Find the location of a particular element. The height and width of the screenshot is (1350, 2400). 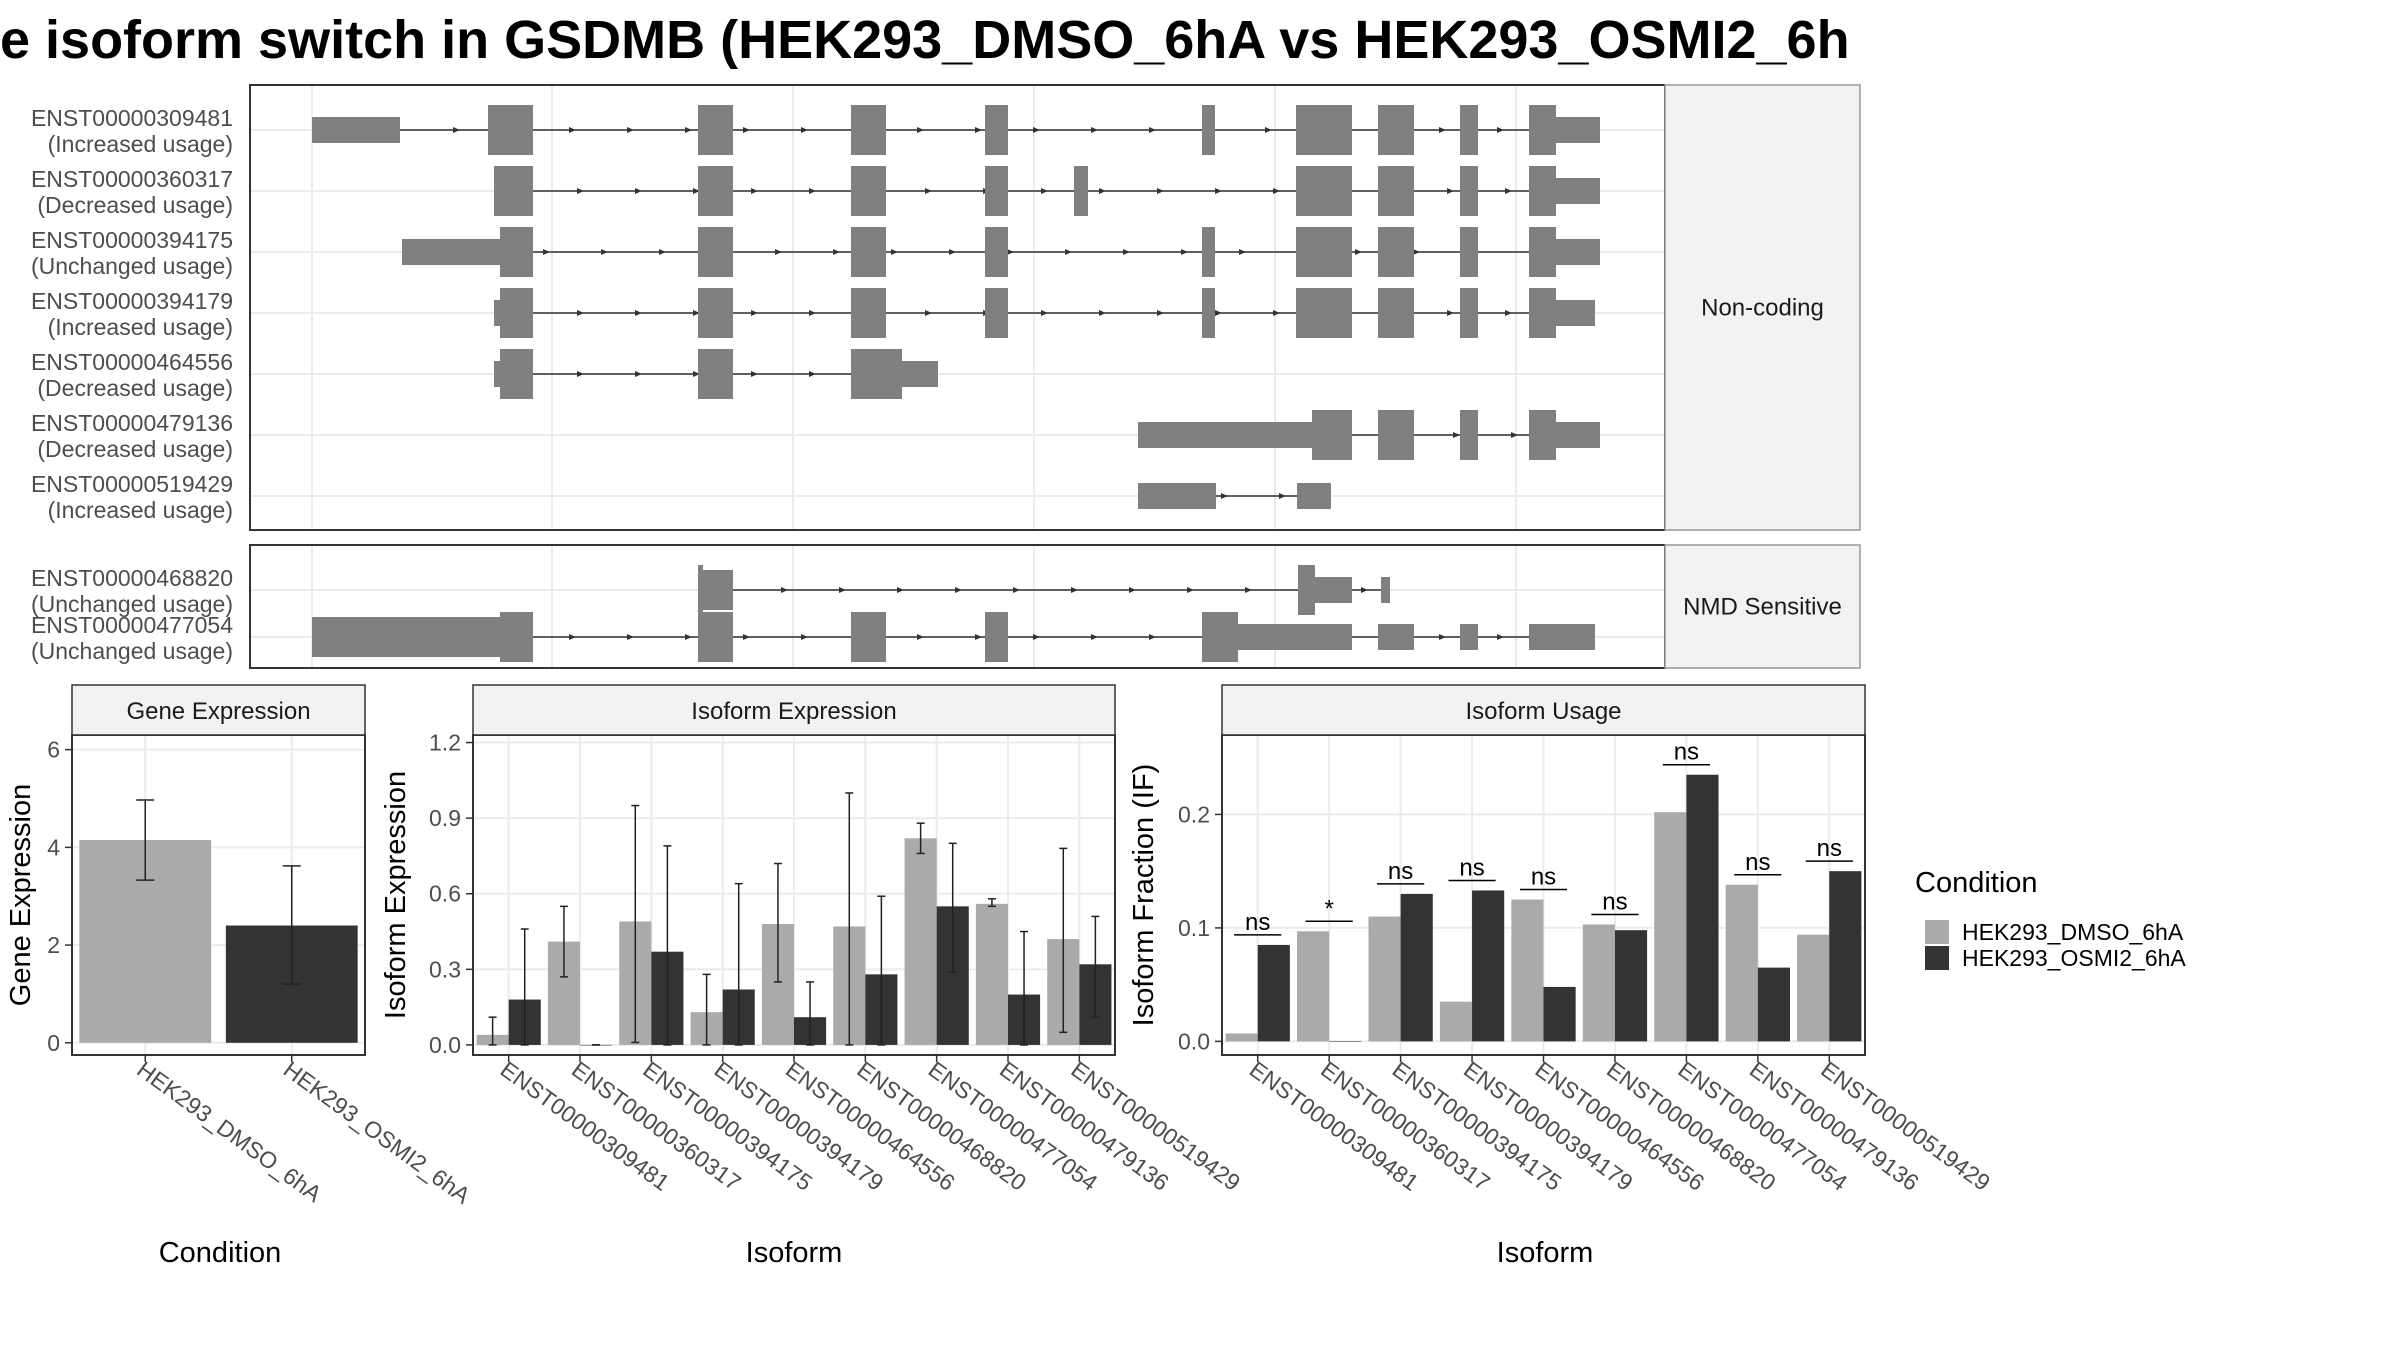

y-tick-label: 0.6 is located at coordinates (445, 894).